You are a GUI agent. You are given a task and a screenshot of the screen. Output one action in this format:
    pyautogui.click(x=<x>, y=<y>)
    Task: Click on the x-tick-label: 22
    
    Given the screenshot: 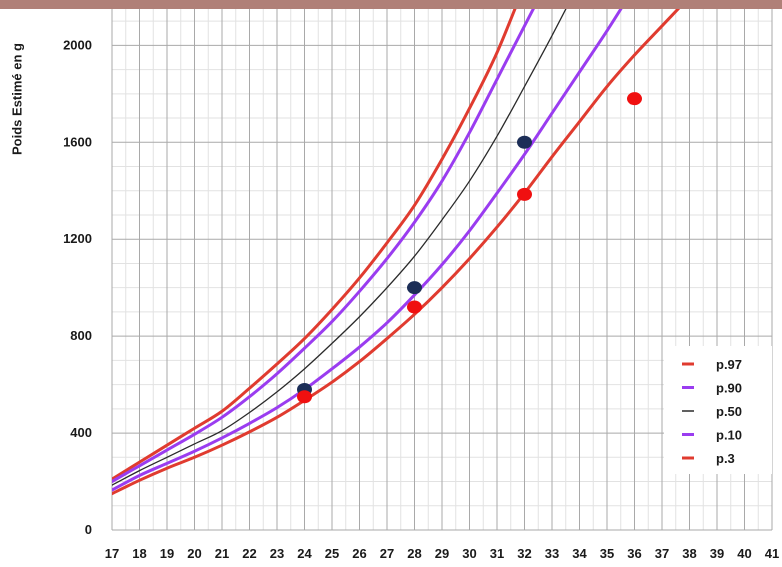 What is the action you would take?
    pyautogui.click(x=249, y=553)
    